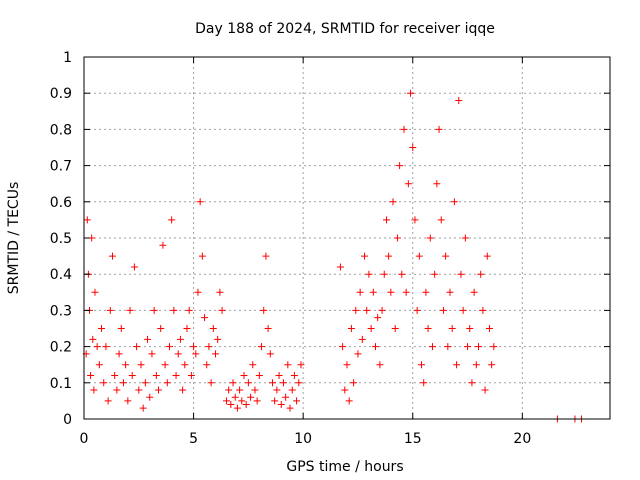 This screenshot has width=640, height=480. What do you see at coordinates (61, 167) in the screenshot?
I see `y-tick-label: 0.7` at bounding box center [61, 167].